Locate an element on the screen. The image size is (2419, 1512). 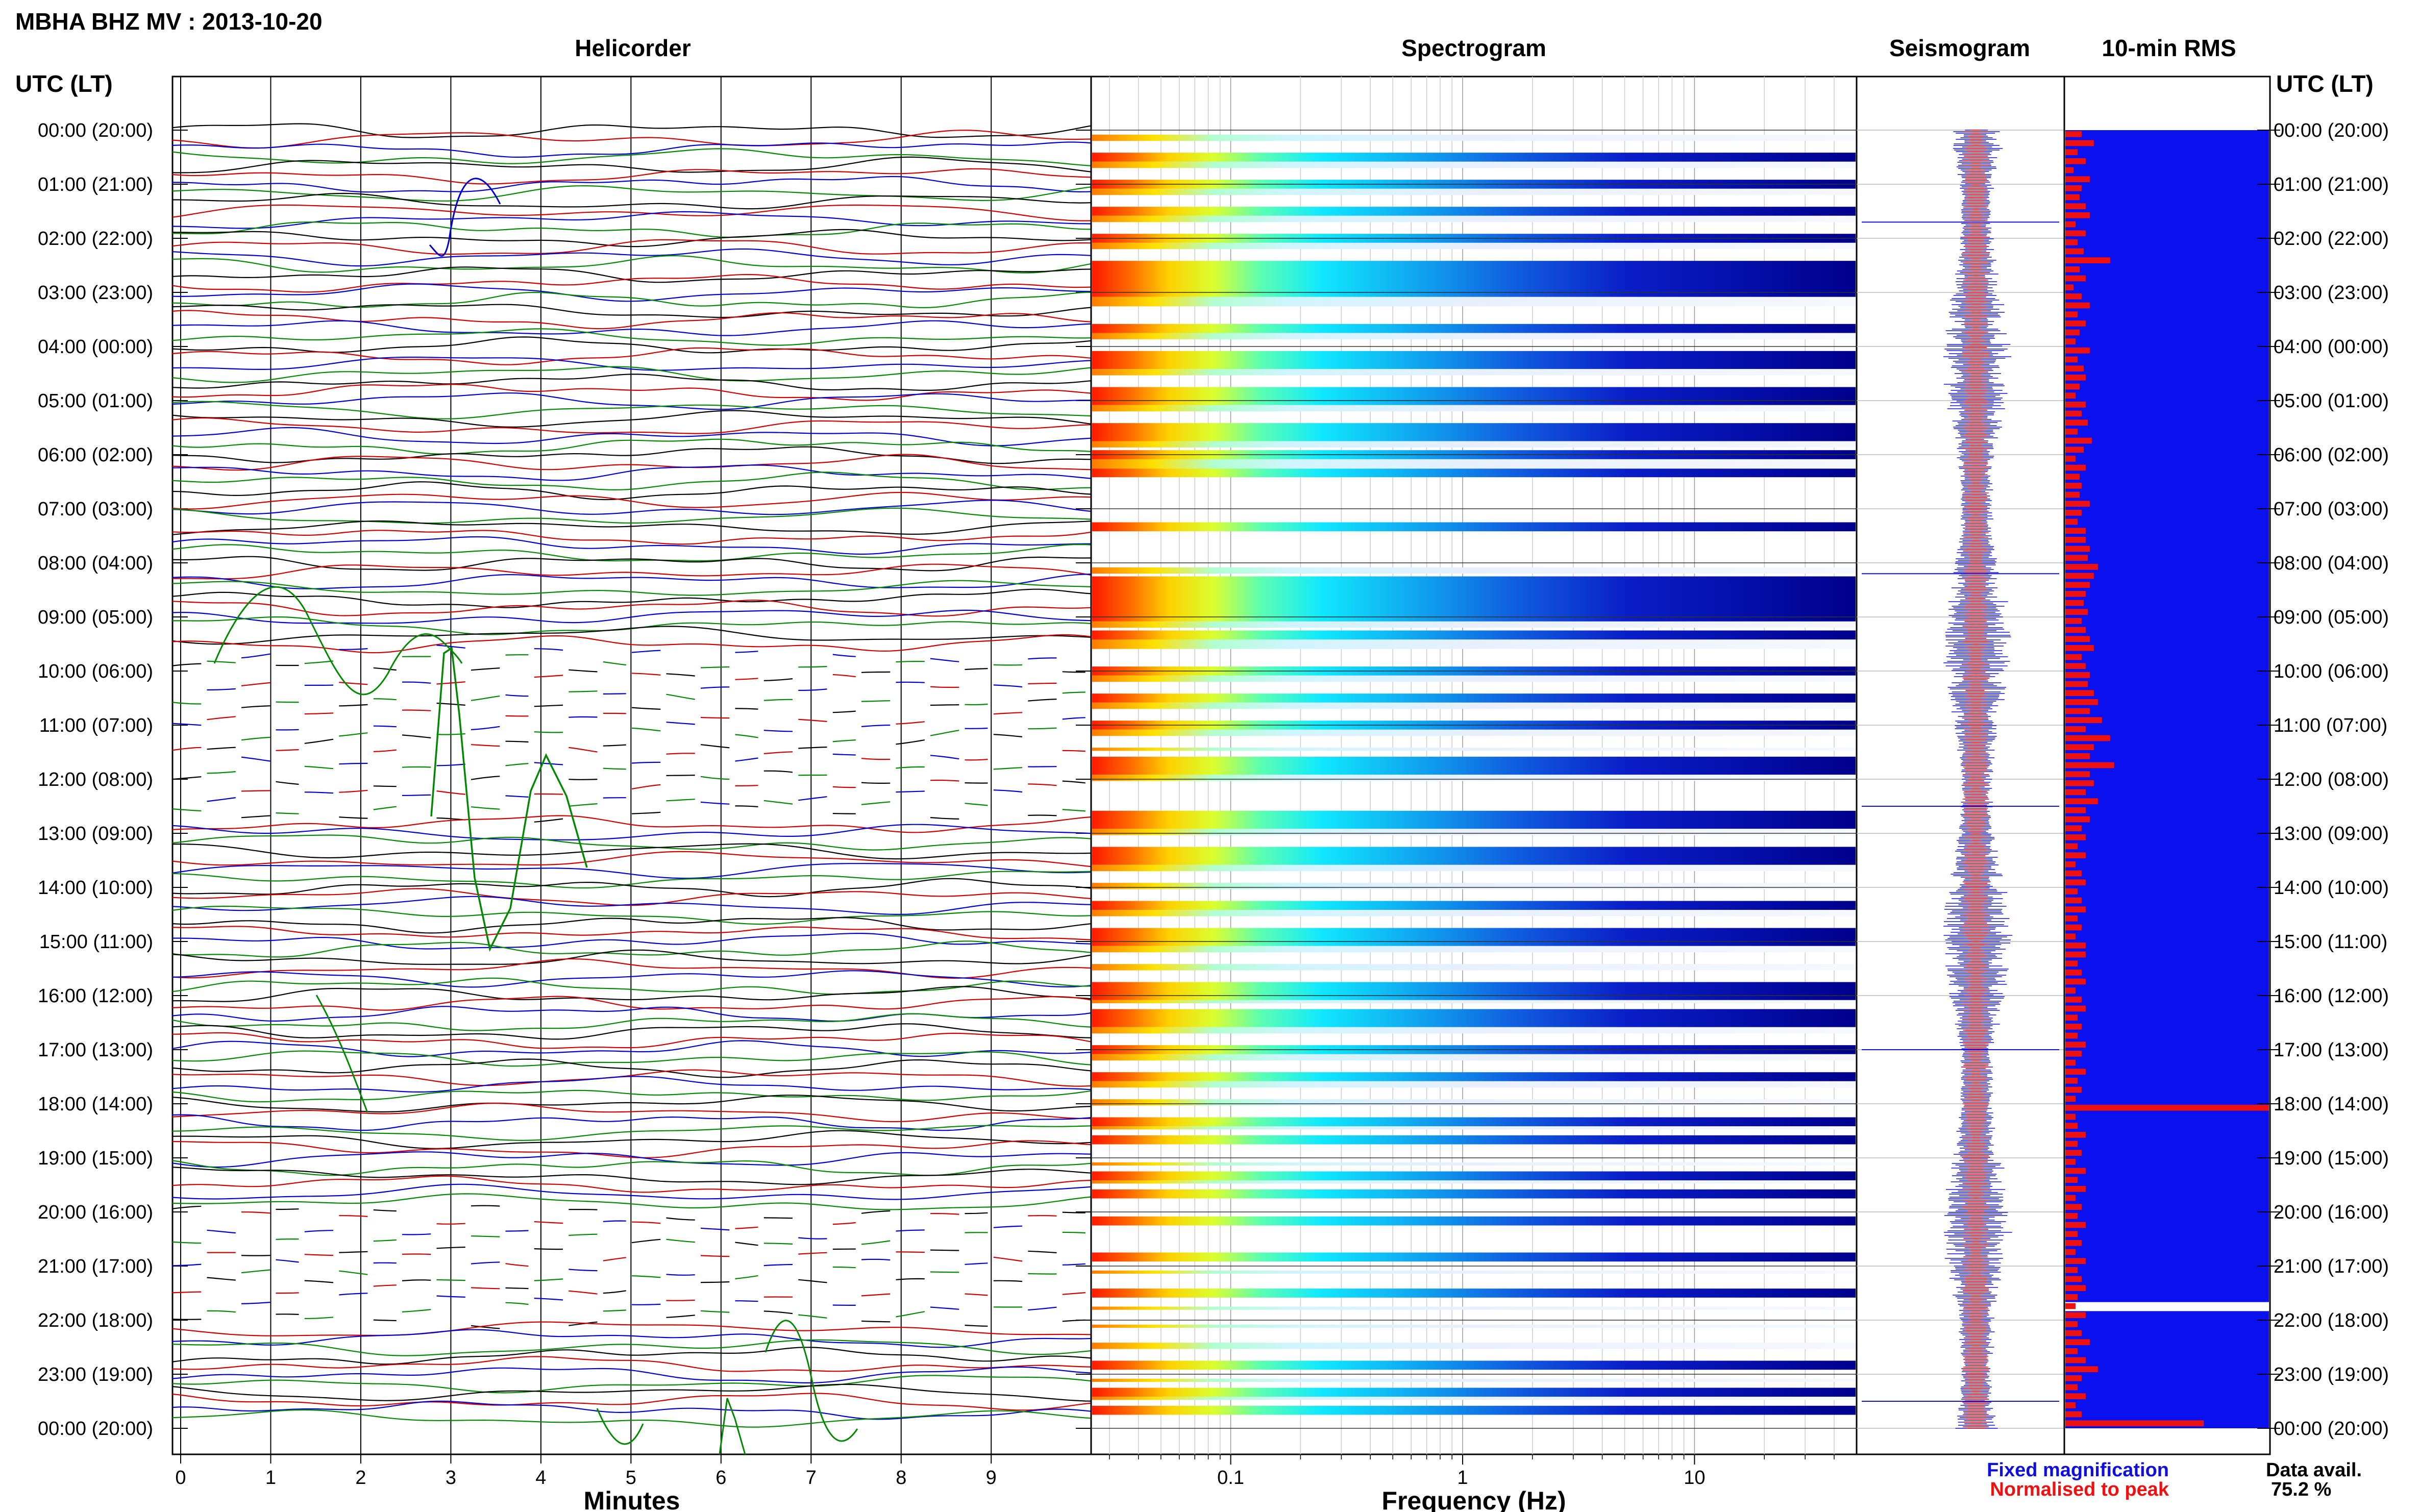
hour-label-left: 02:00 (22:00) is located at coordinates (95, 239).